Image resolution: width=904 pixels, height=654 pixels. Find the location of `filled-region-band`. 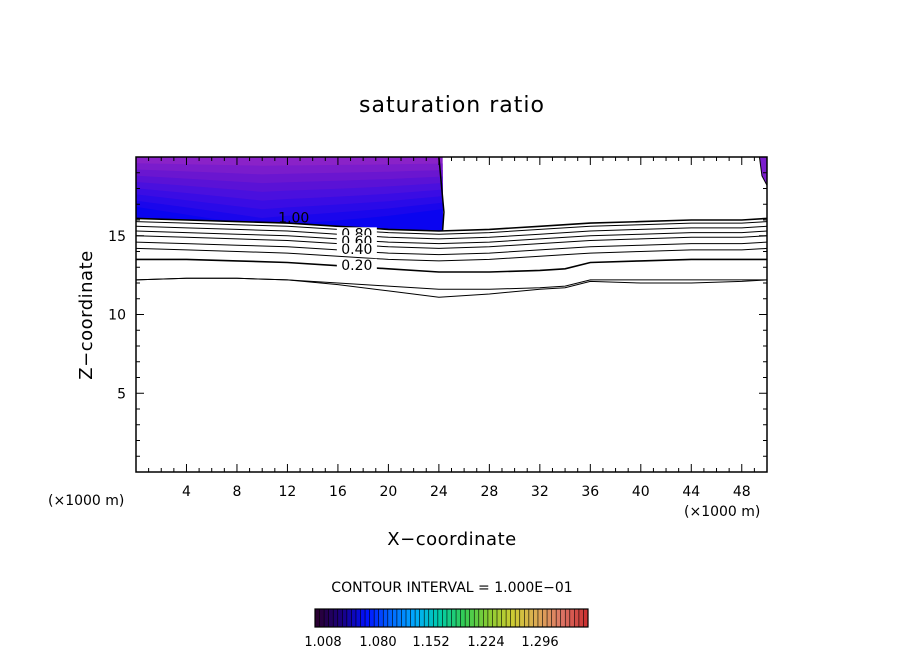

filled-region-band is located at coordinates (289, 218).